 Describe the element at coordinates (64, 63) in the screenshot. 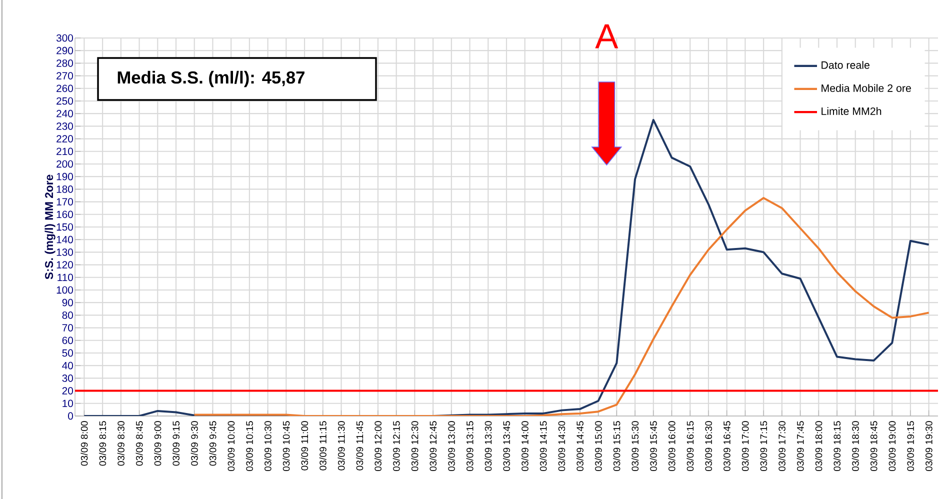

I see `y-tick-label: 280` at that location.